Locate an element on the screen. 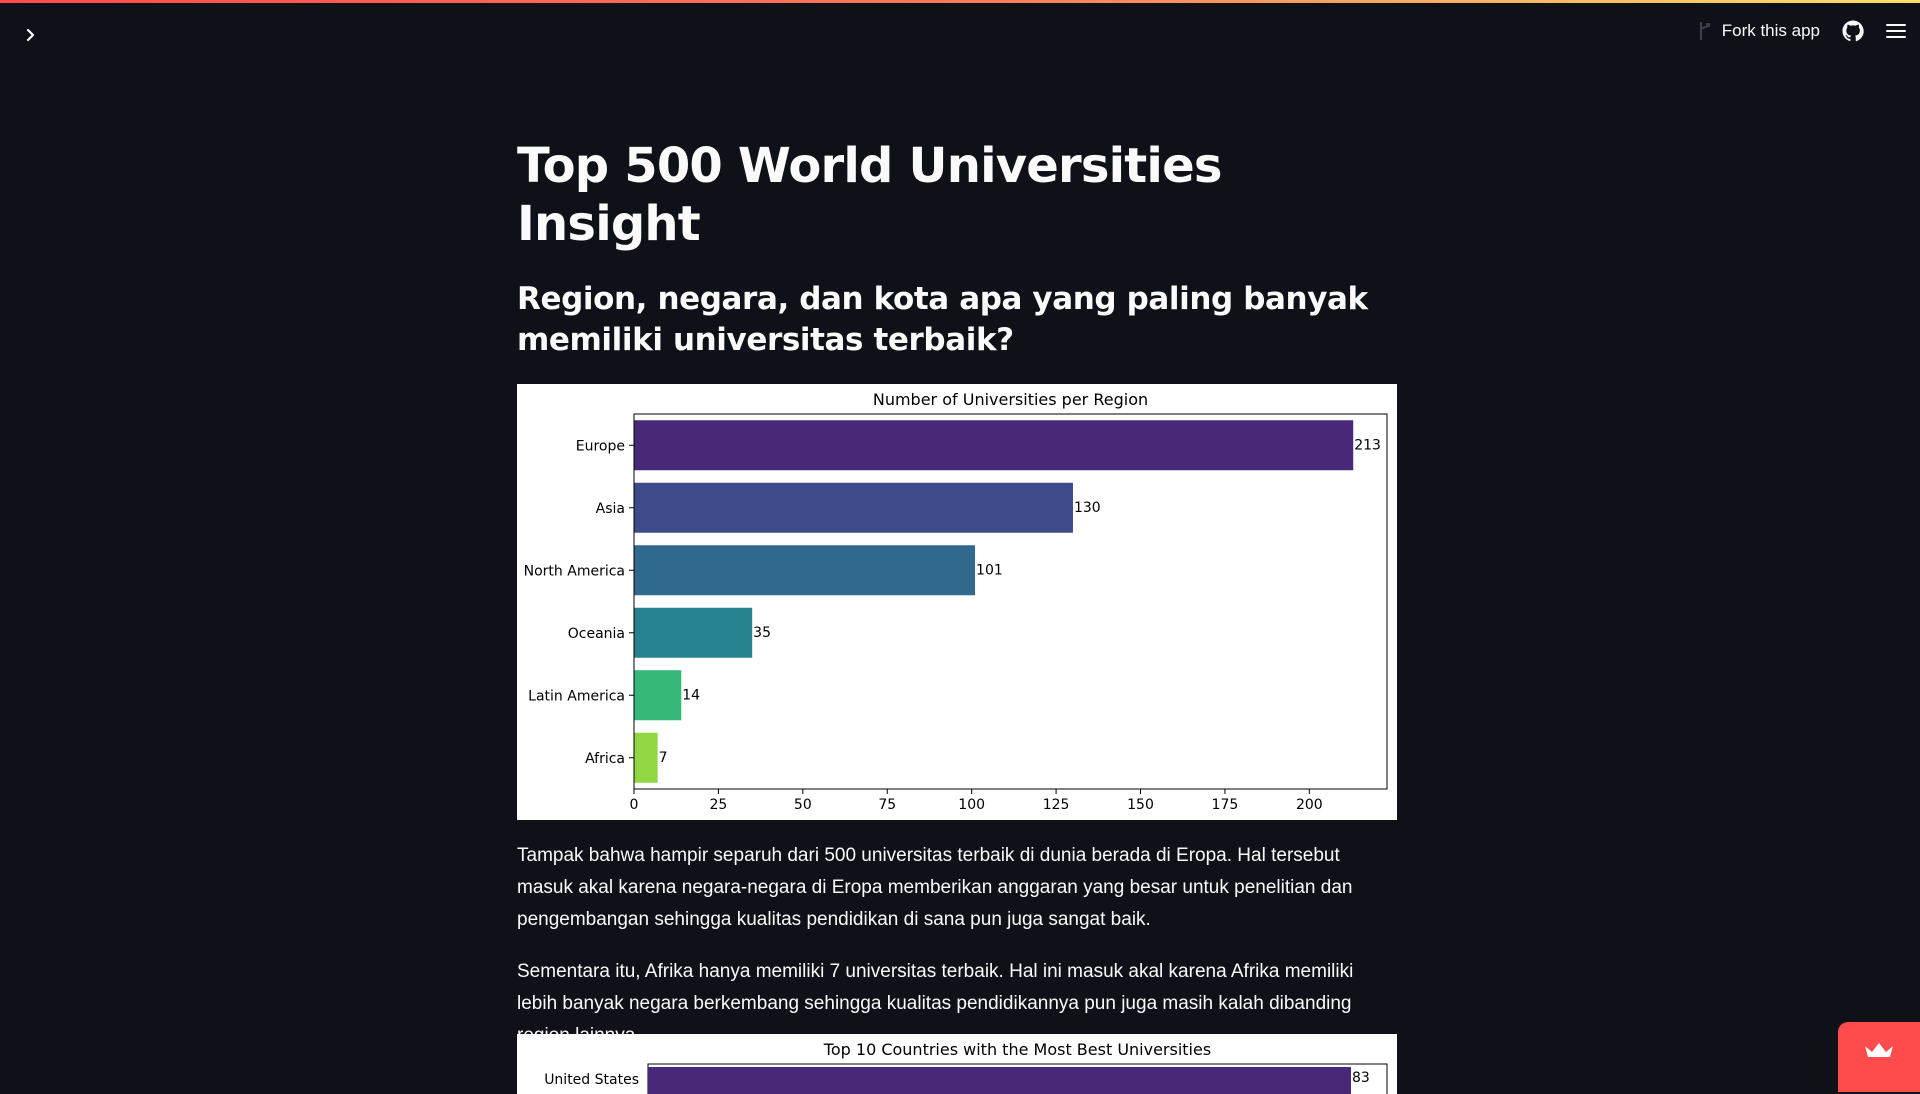 This screenshot has height=1094, width=1920. app-toolbar: Fork this app is located at coordinates (1801, 31).